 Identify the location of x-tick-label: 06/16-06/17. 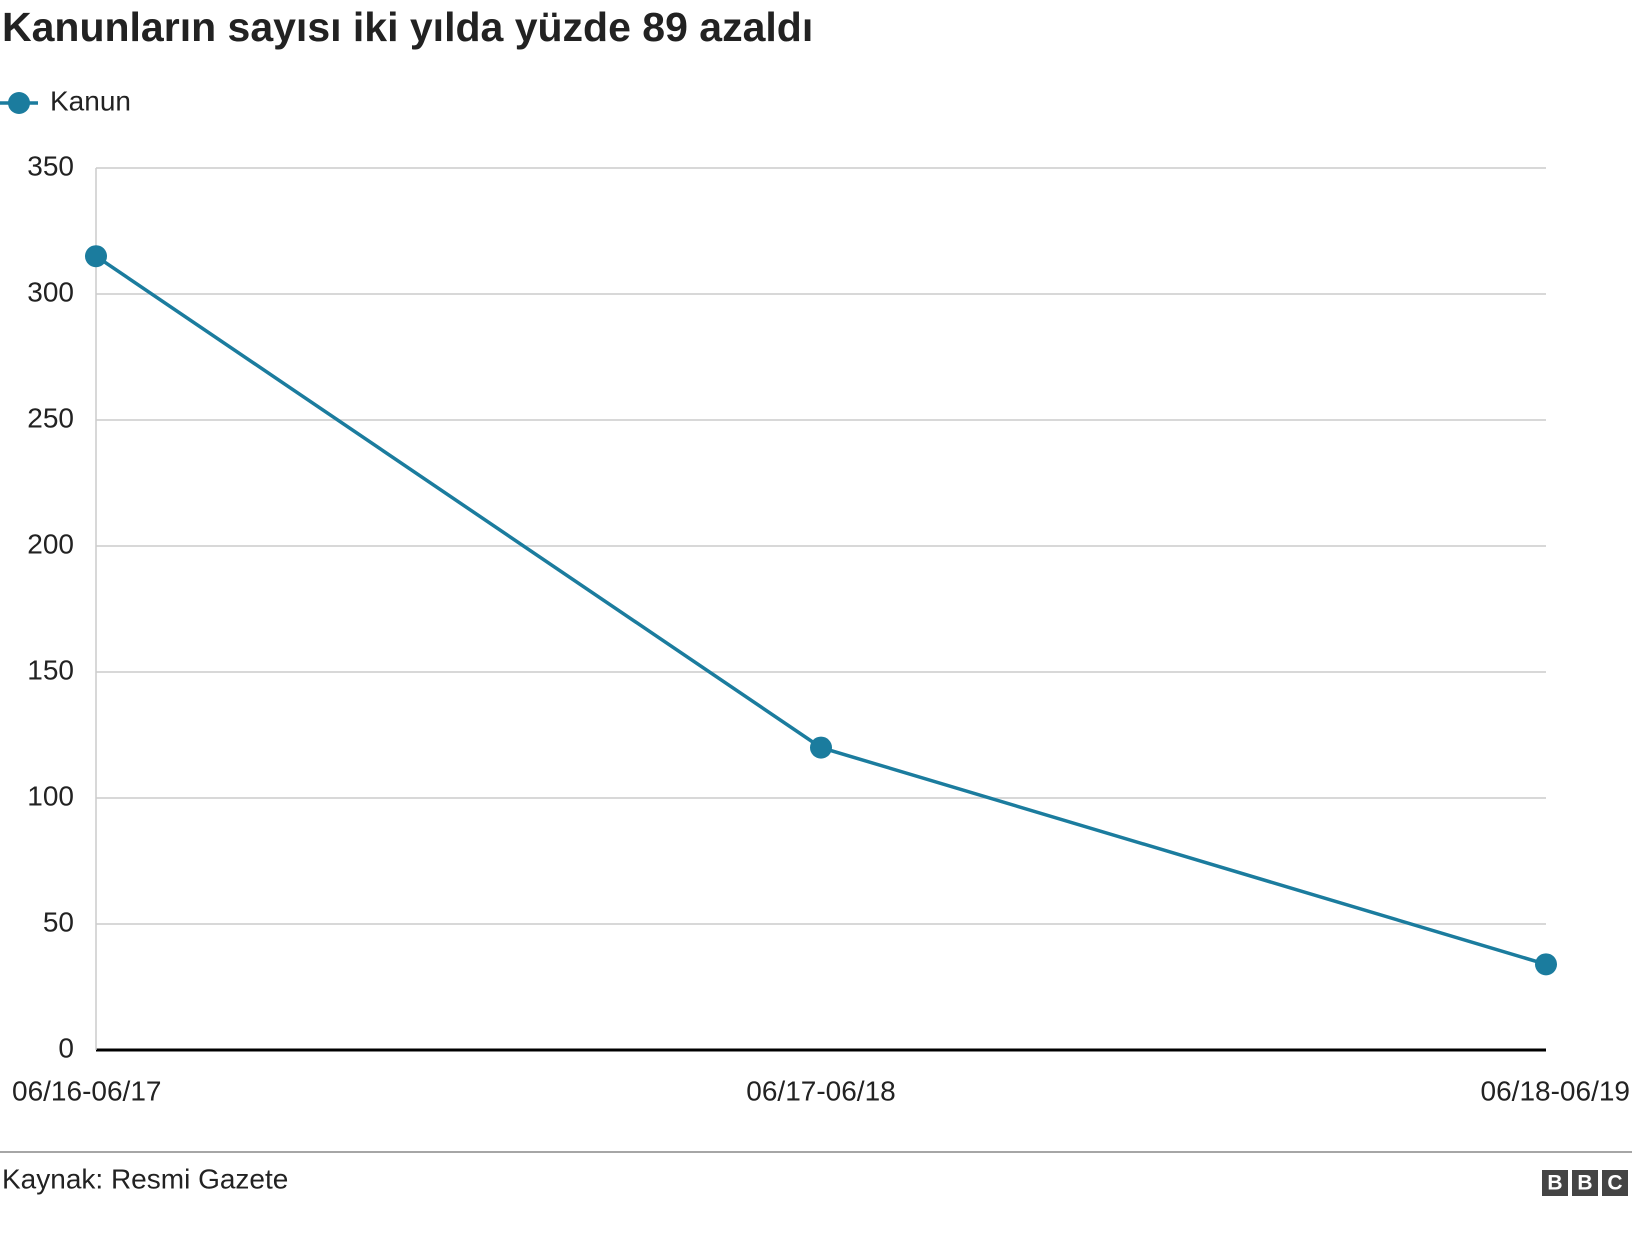
(86, 1090).